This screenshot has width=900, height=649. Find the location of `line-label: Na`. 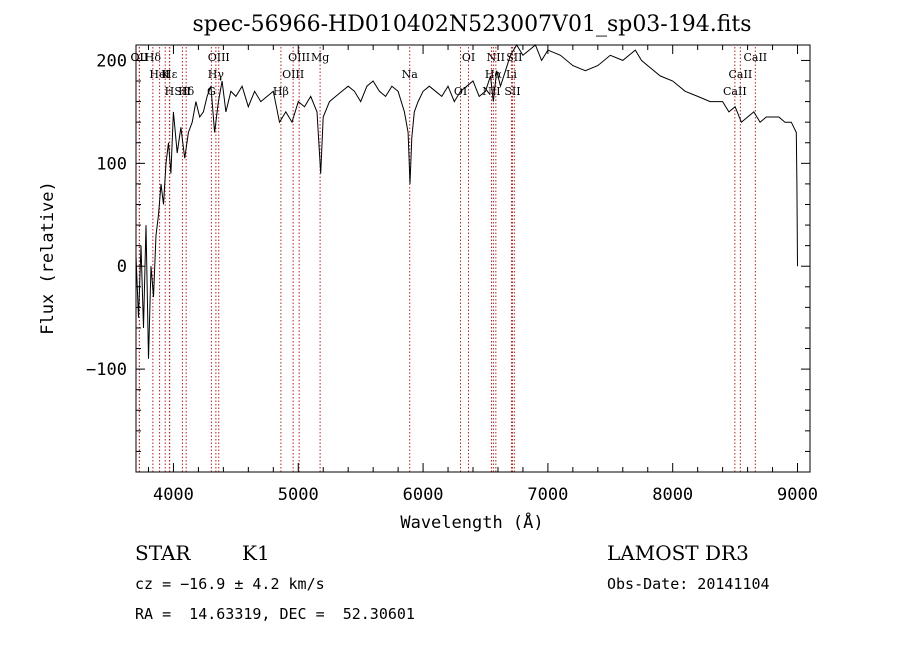

line-label: Na is located at coordinates (410, 74).